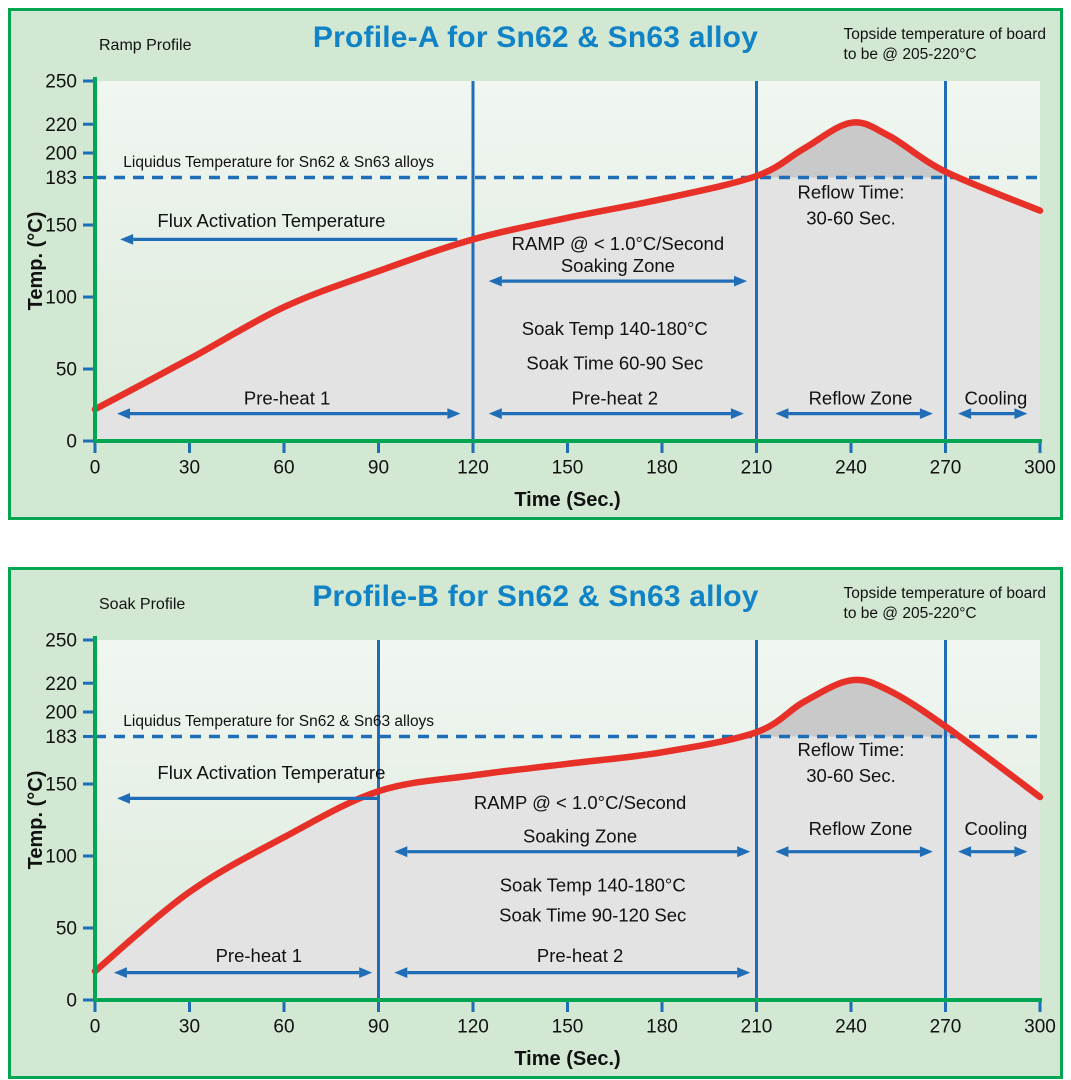 The height and width of the screenshot is (1080, 1071). What do you see at coordinates (861, 397) in the screenshot?
I see `reflow-zone-label: Reflow Zone` at bounding box center [861, 397].